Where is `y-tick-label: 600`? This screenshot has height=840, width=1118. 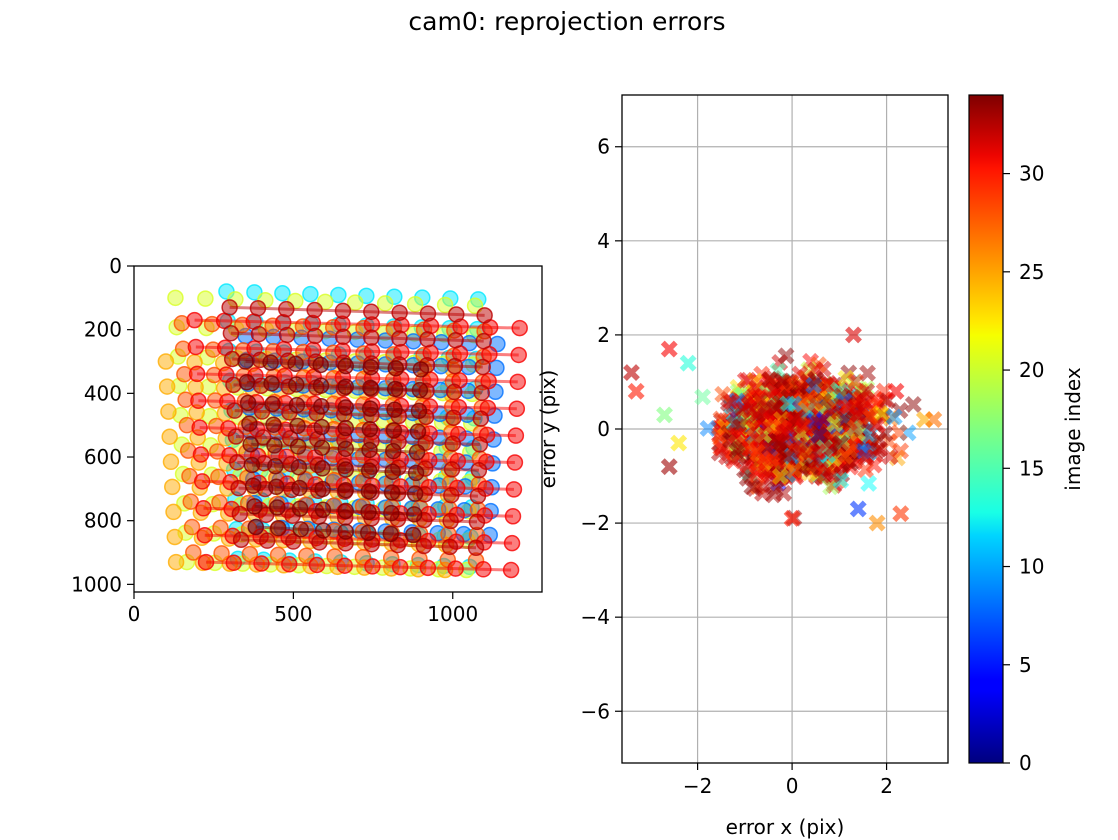 y-tick-label: 600 is located at coordinates (103, 457).